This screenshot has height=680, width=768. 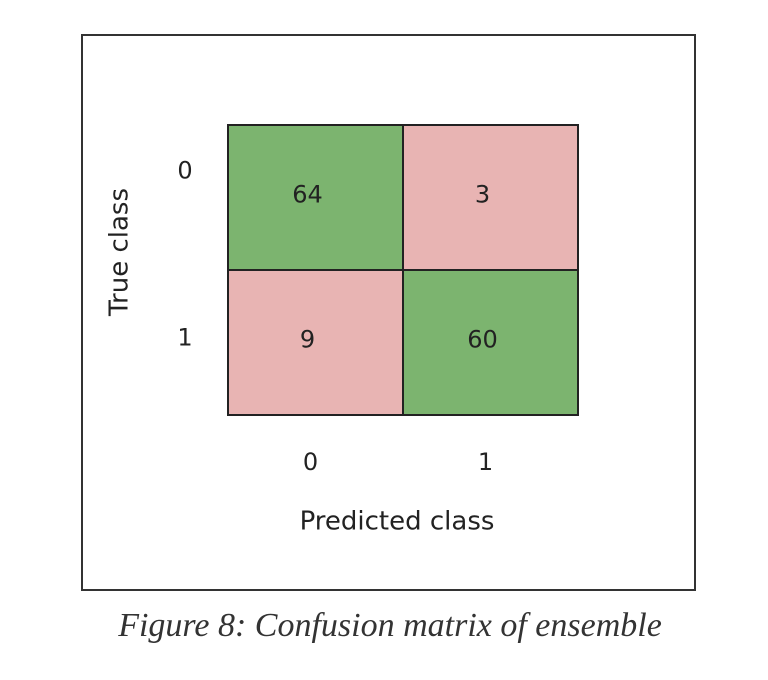 What do you see at coordinates (482, 340) in the screenshot?
I see `cell-value: 60` at bounding box center [482, 340].